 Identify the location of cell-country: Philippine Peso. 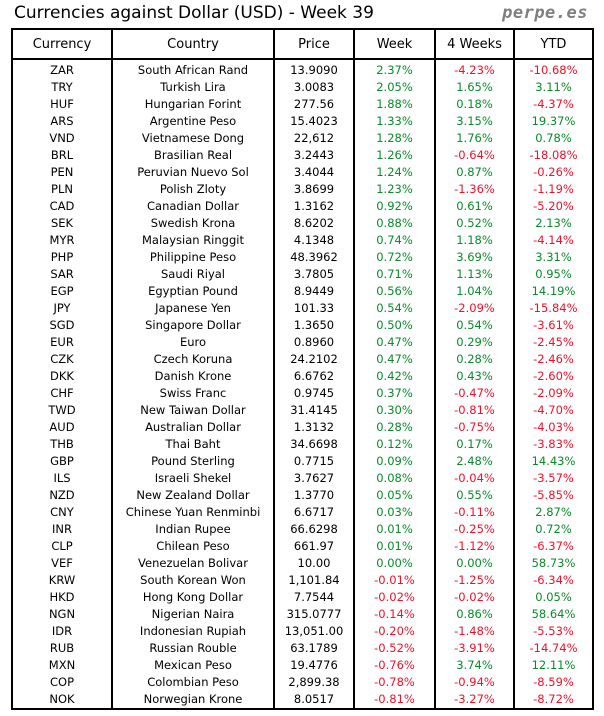
(193, 257).